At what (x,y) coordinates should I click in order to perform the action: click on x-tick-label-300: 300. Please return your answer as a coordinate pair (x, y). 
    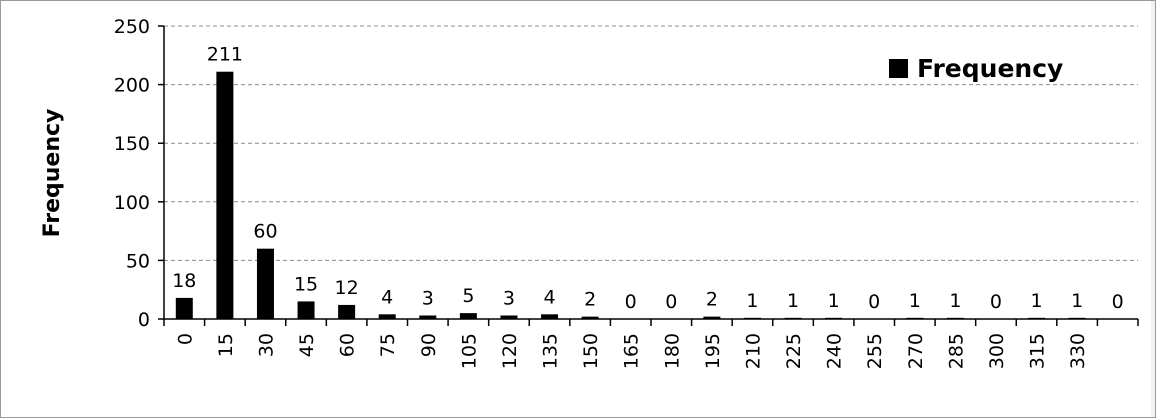
    Looking at the image, I should click on (997, 351).